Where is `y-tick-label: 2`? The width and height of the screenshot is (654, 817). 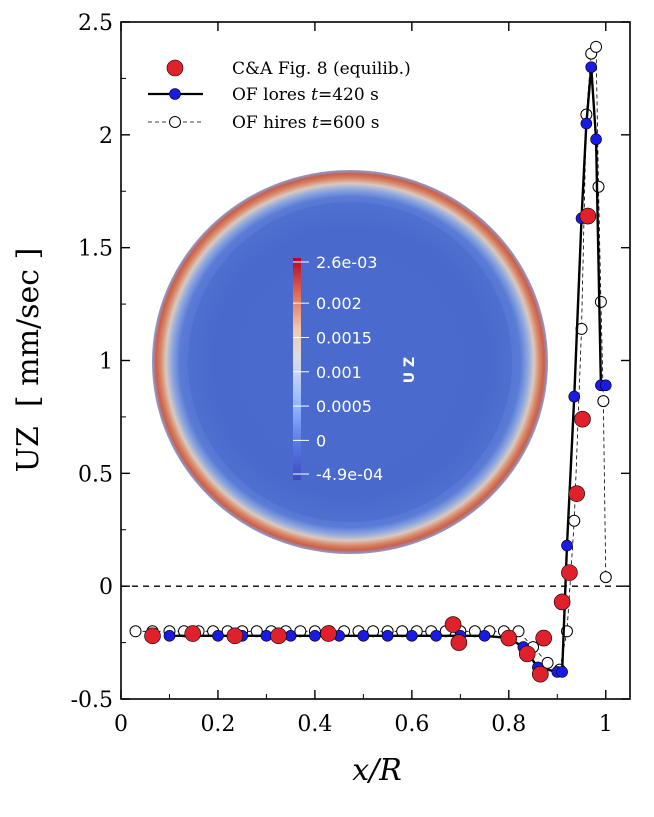
y-tick-label: 2 is located at coordinates (106, 136).